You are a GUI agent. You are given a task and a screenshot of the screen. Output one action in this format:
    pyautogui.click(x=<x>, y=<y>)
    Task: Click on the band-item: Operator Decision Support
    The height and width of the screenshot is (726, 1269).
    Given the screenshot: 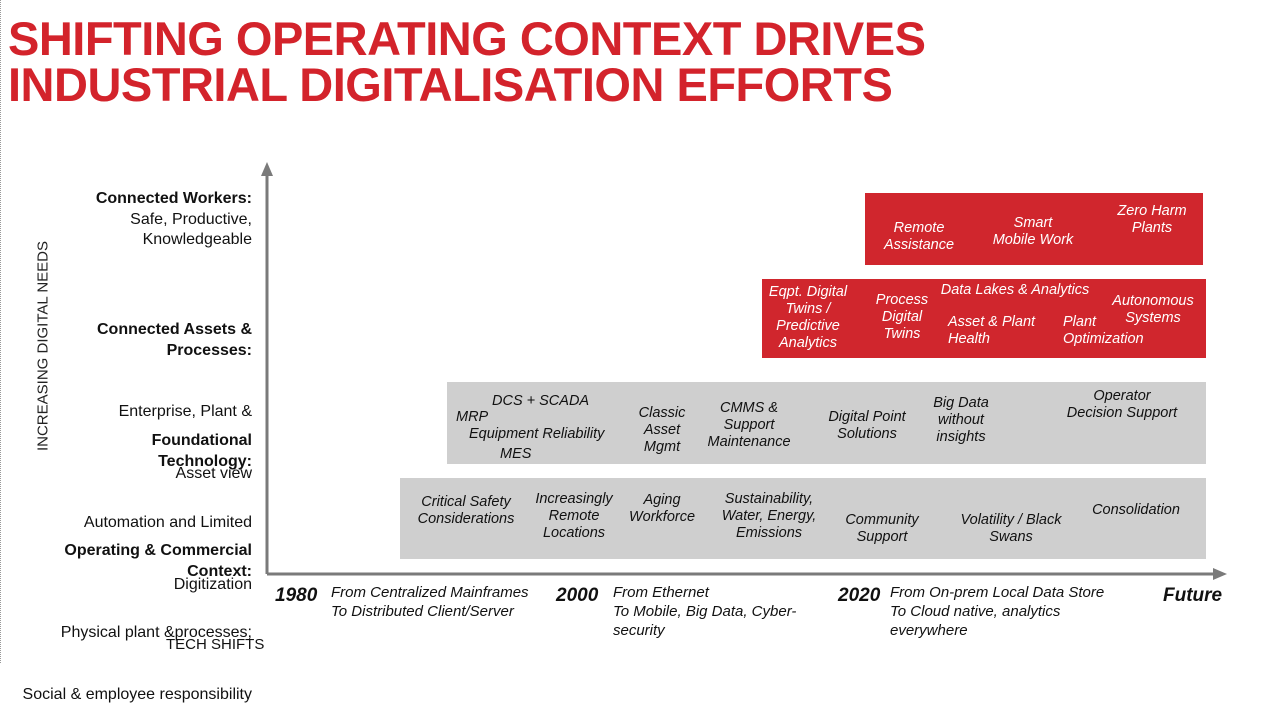 What is the action you would take?
    pyautogui.click(x=1122, y=404)
    